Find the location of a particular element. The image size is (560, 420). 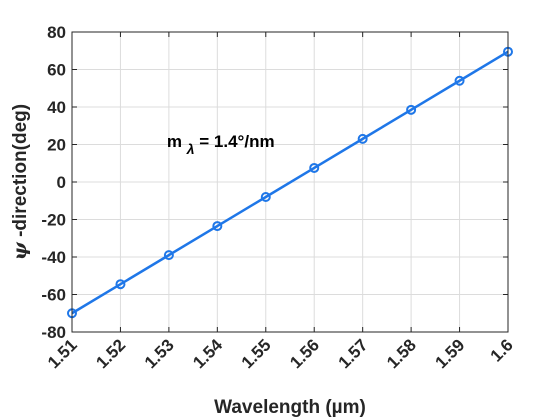

annotation-suffix: = 1.4°/nm is located at coordinates (236, 141).